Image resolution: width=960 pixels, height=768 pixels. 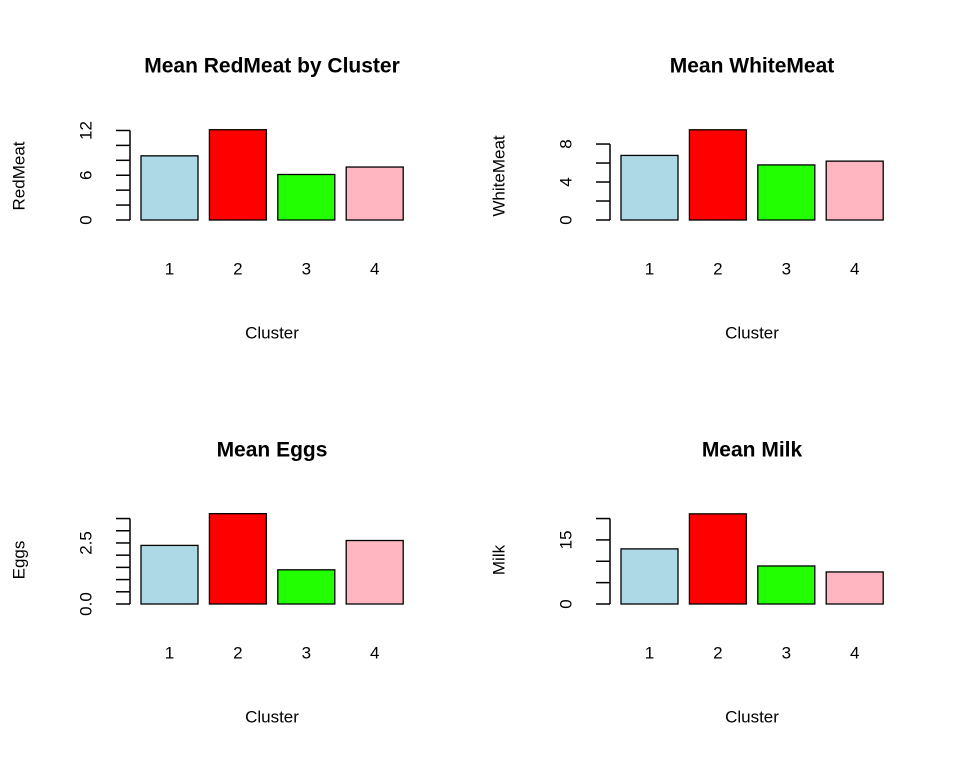 What do you see at coordinates (18, 175) in the screenshot?
I see `y-axis-label: RedMeat` at bounding box center [18, 175].